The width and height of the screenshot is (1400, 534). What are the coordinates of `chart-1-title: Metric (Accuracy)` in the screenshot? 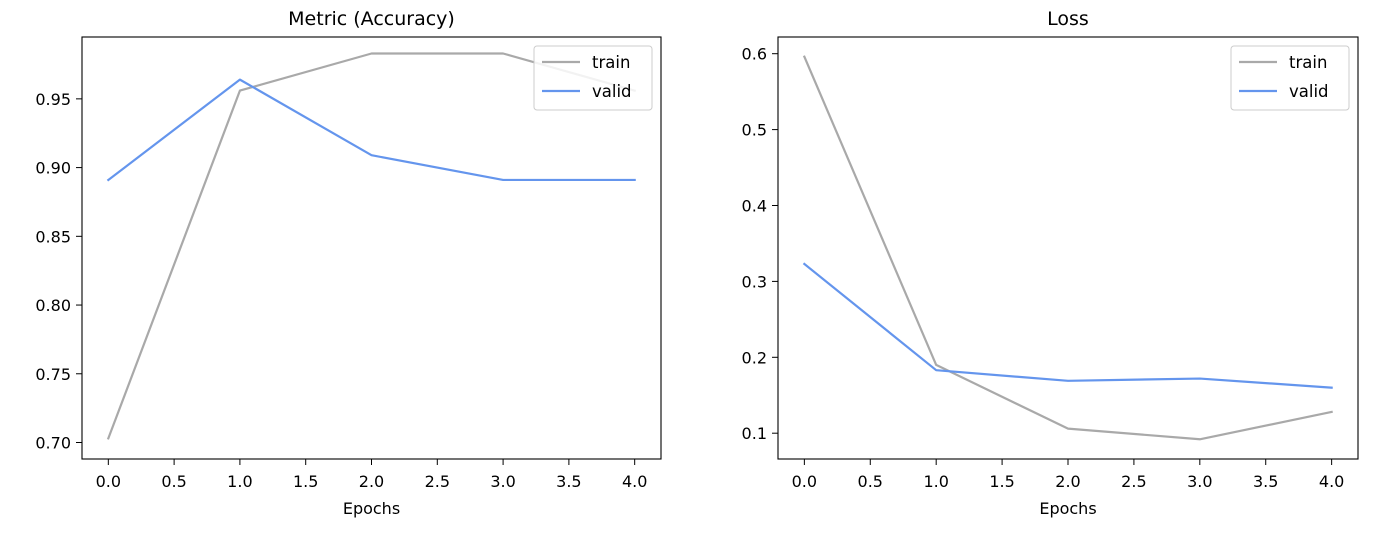 It's located at (371, 19).